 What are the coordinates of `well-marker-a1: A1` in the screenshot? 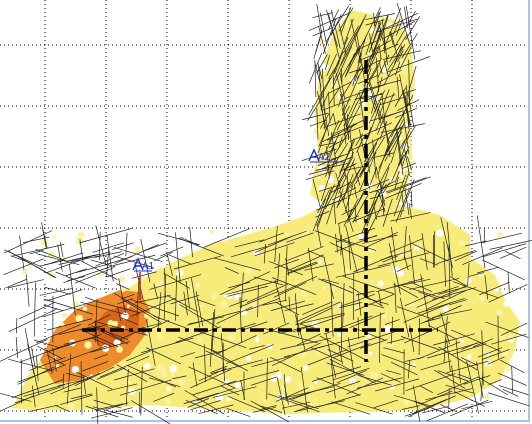 It's located at (143, 264).